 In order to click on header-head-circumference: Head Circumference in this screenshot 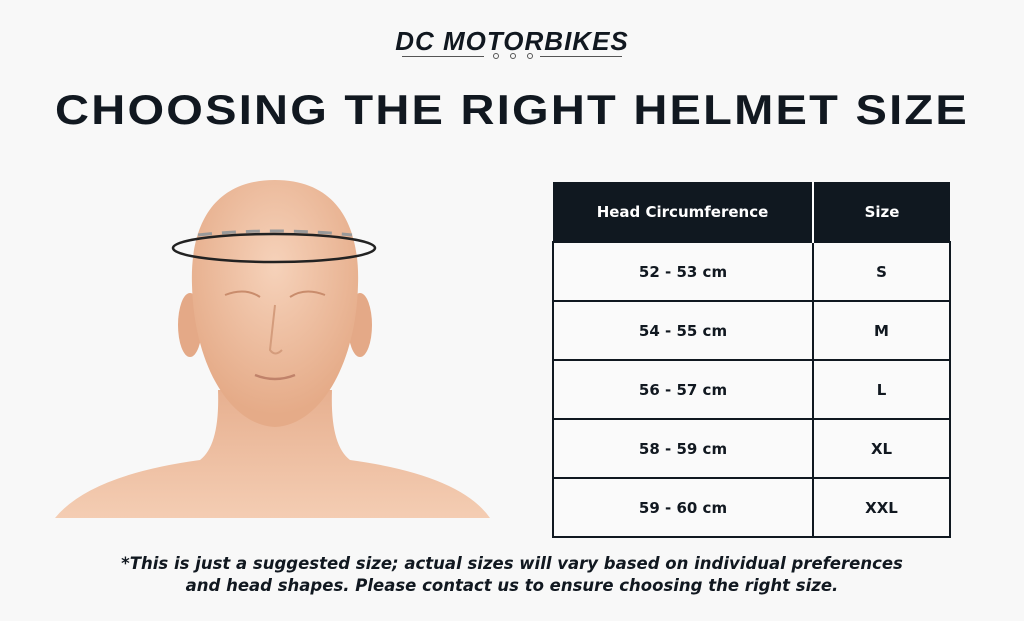, I will do `click(683, 212)`.